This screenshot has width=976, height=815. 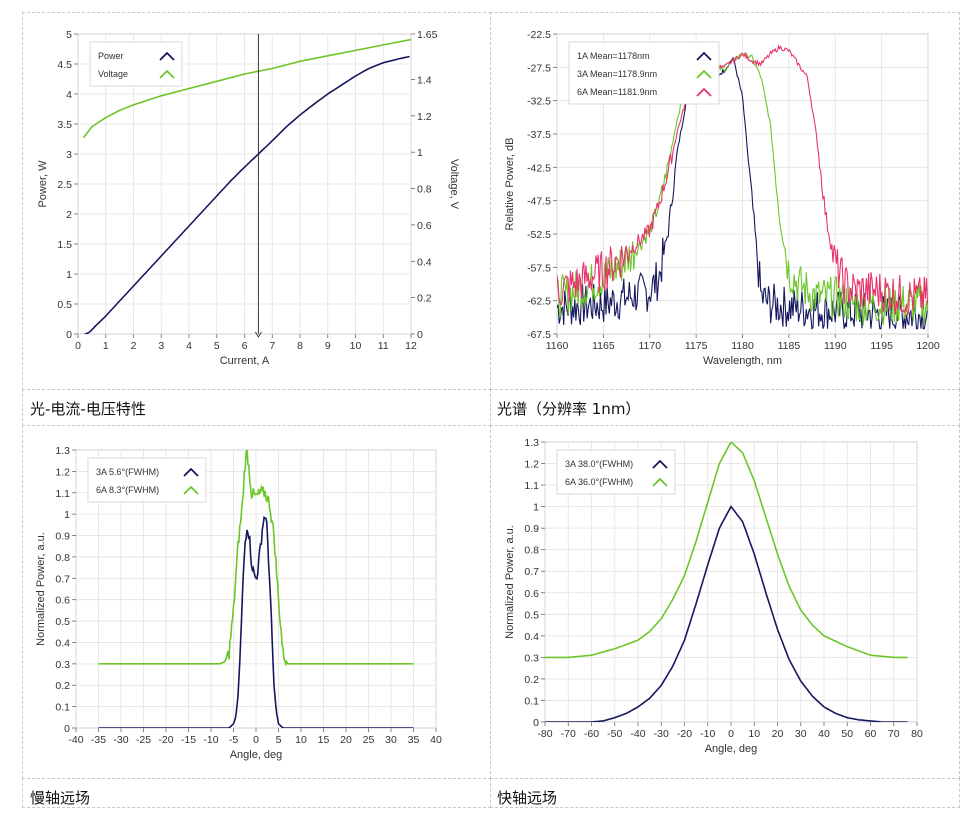 What do you see at coordinates (731, 749) in the screenshot?
I see `x-axis-label: Angle, deg` at bounding box center [731, 749].